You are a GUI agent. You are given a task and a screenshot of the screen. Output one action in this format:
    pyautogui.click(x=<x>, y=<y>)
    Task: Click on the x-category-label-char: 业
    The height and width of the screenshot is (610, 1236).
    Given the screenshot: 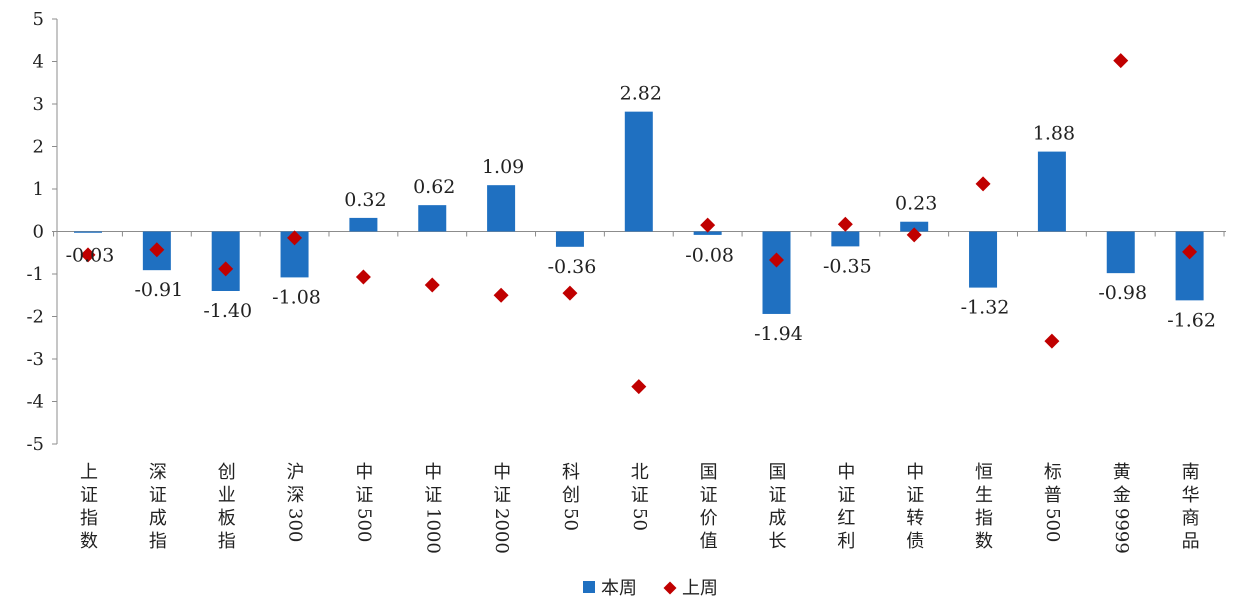 What is the action you would take?
    pyautogui.click(x=227, y=495)
    